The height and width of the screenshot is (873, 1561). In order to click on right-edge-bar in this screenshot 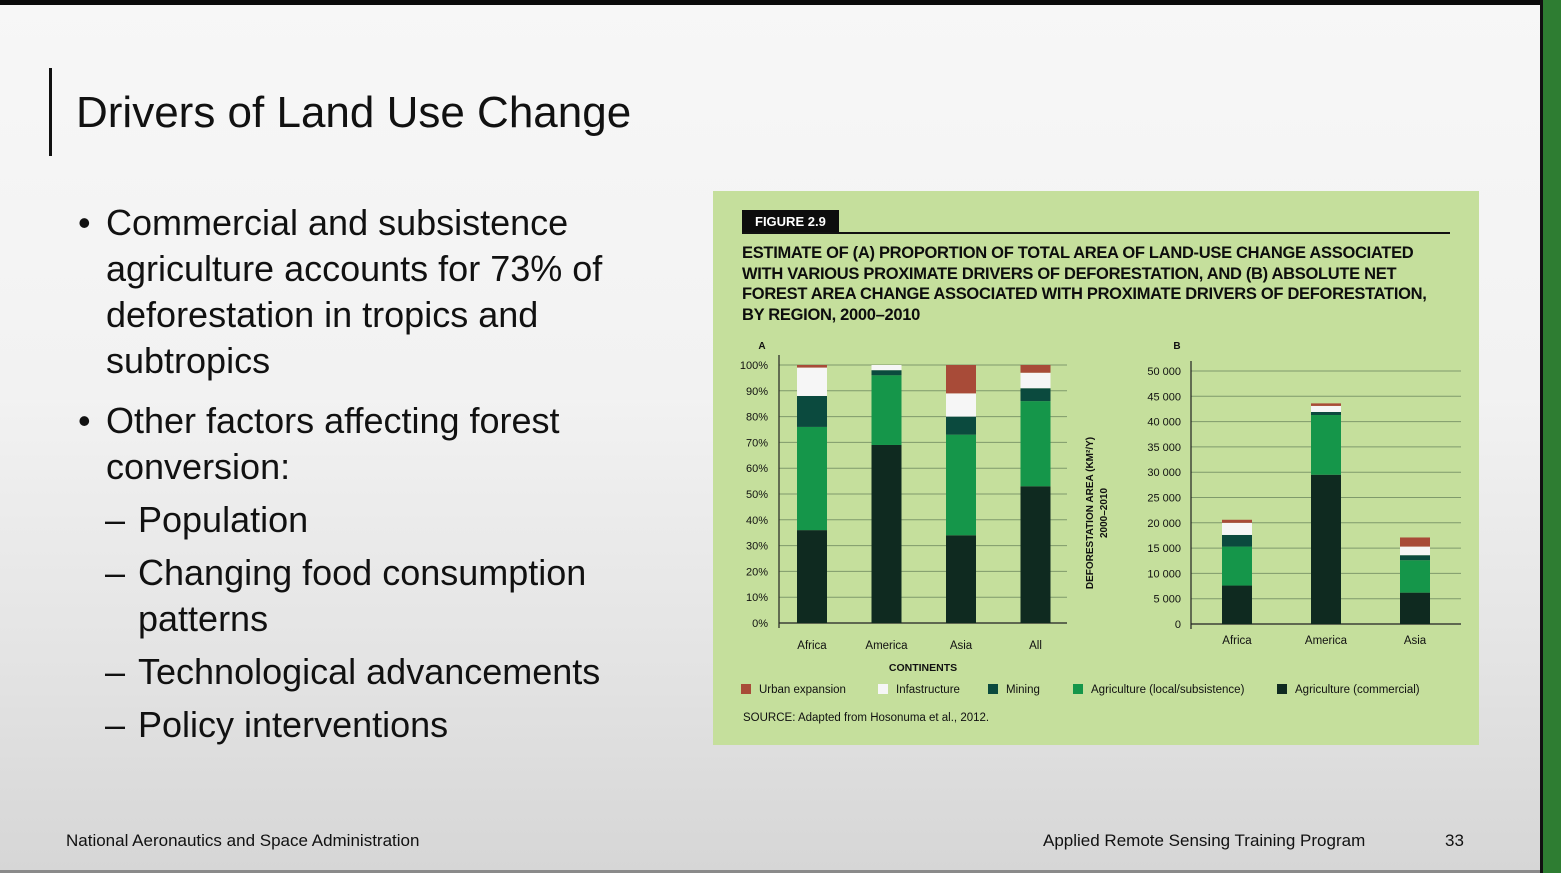, I will do `click(1550, 436)`.